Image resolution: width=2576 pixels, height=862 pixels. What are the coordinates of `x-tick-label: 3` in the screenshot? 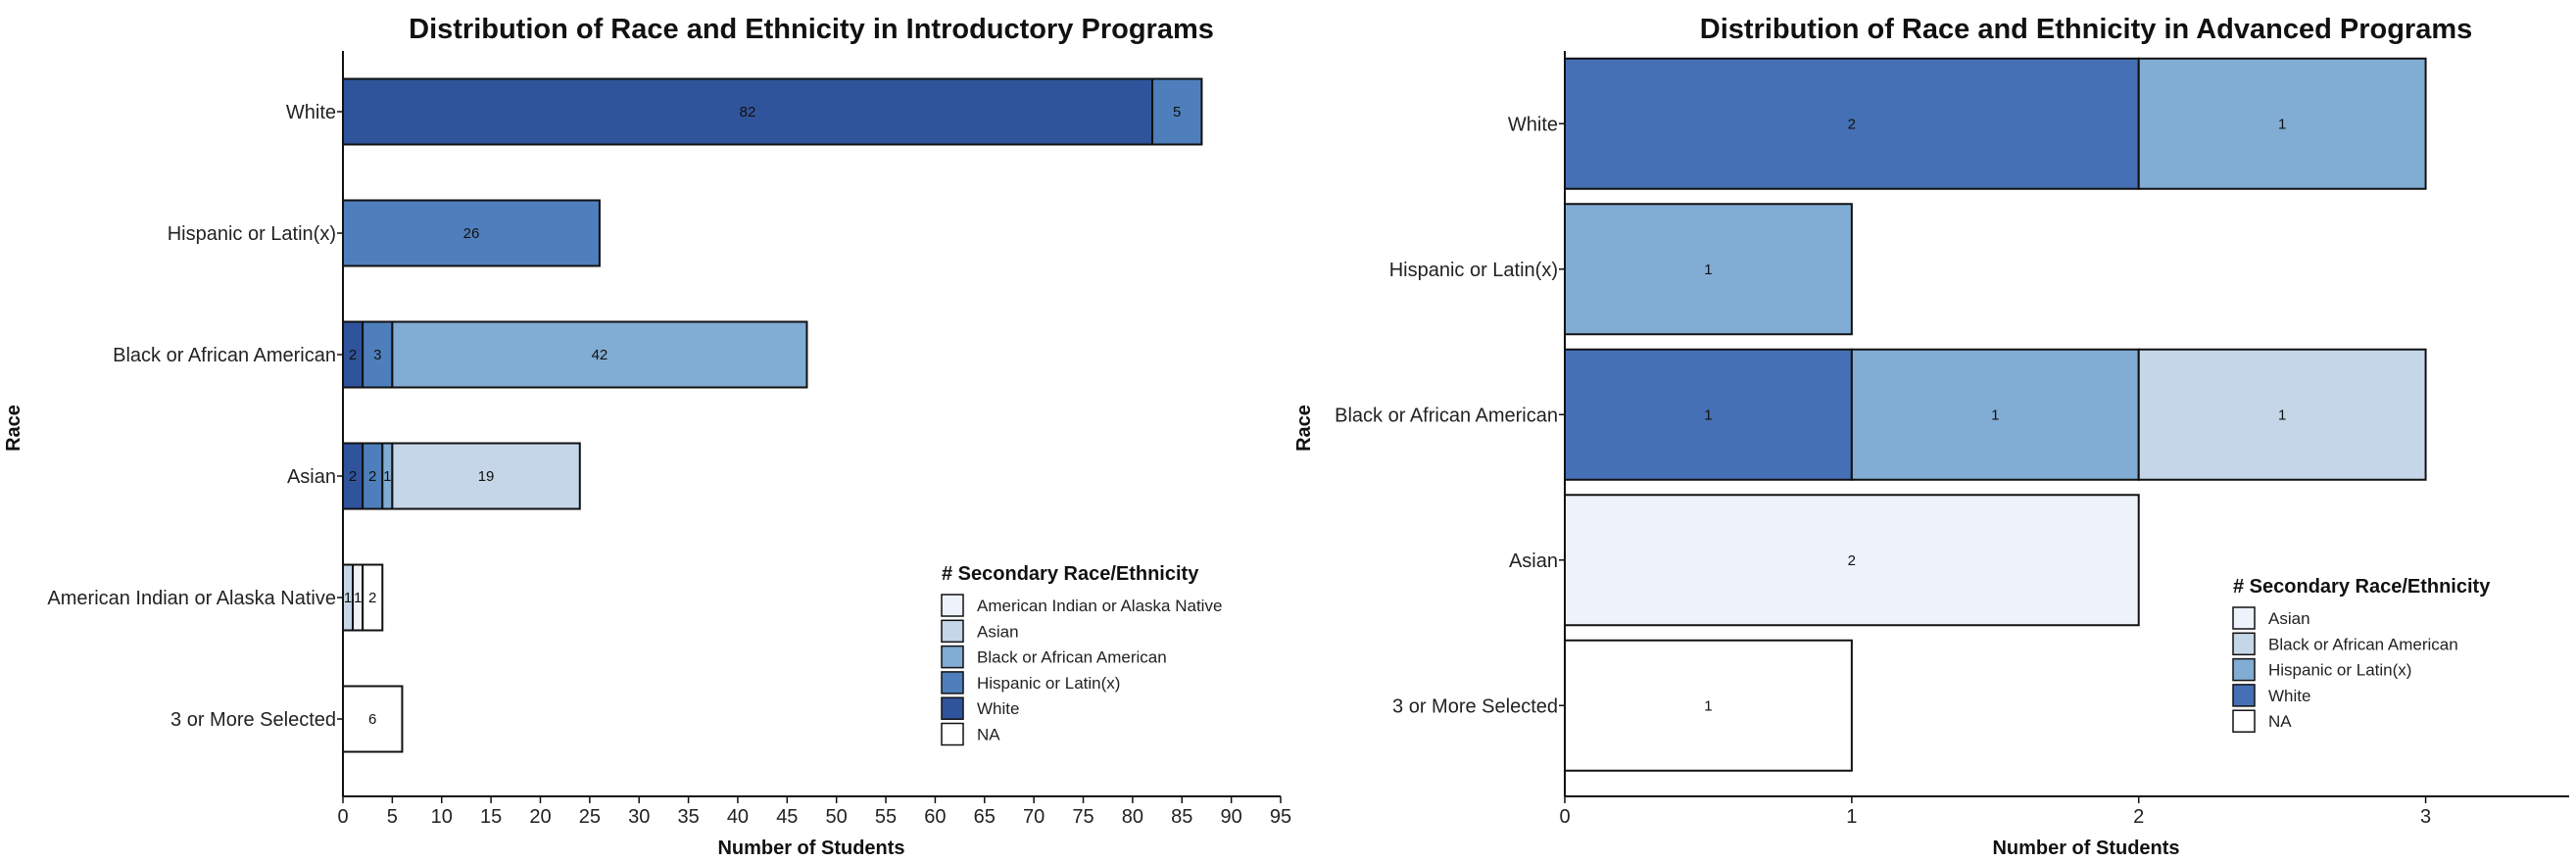 It's located at (2425, 817).